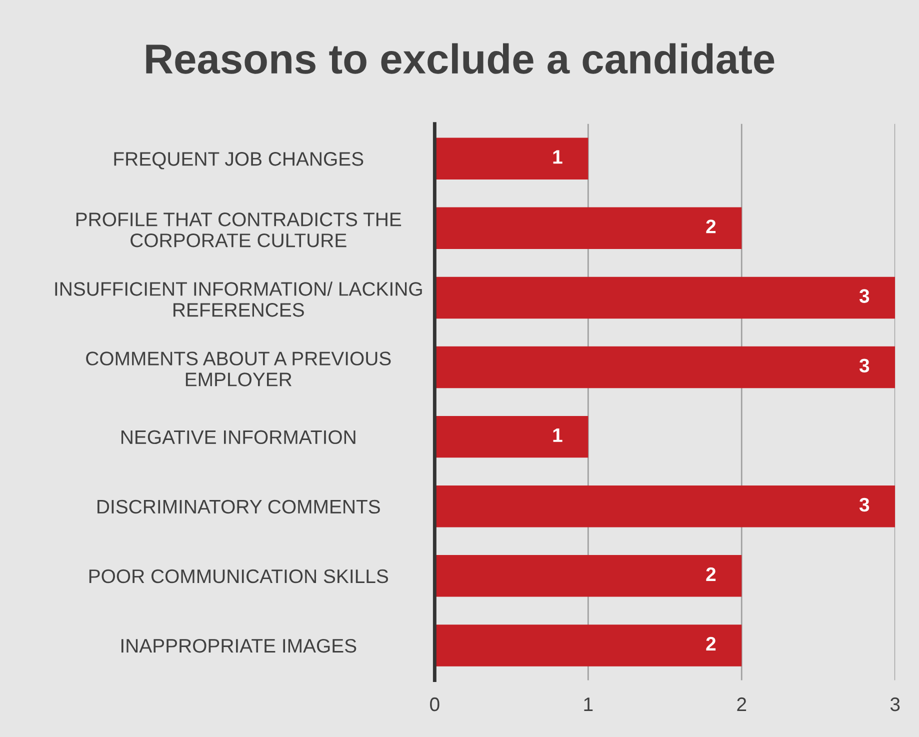 This screenshot has height=737, width=919. I want to click on y-tick-label: POOR COMMUNICATION SKILLS, so click(238, 576).